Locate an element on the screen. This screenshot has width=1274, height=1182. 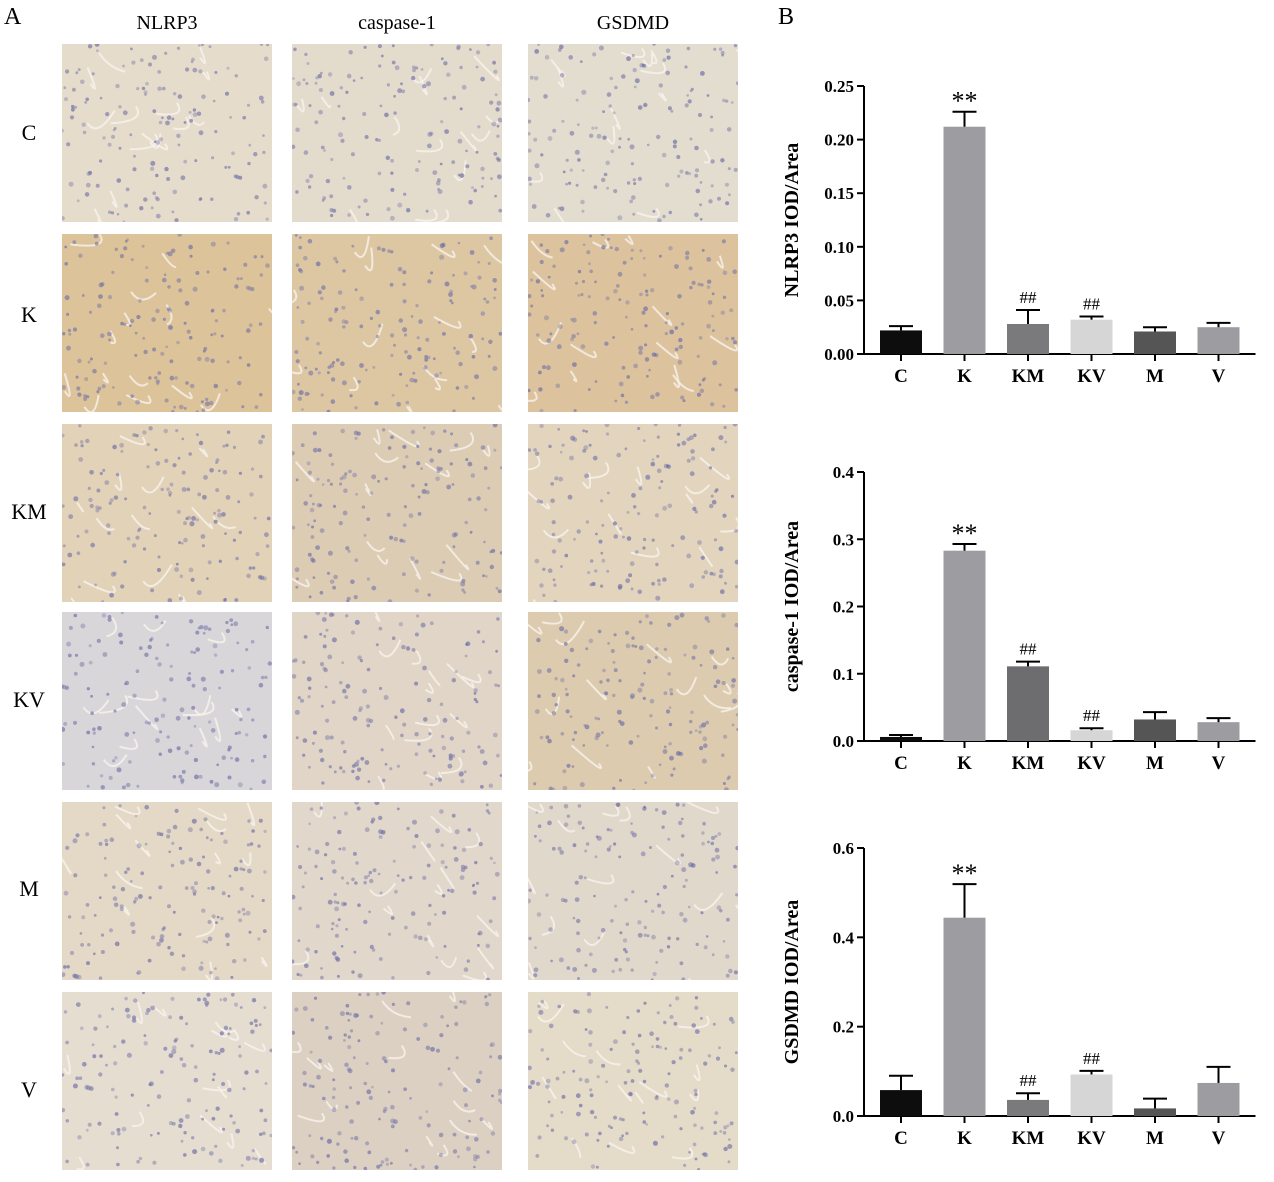
micrograph-km-nlrp3 is located at coordinates (167, 513).